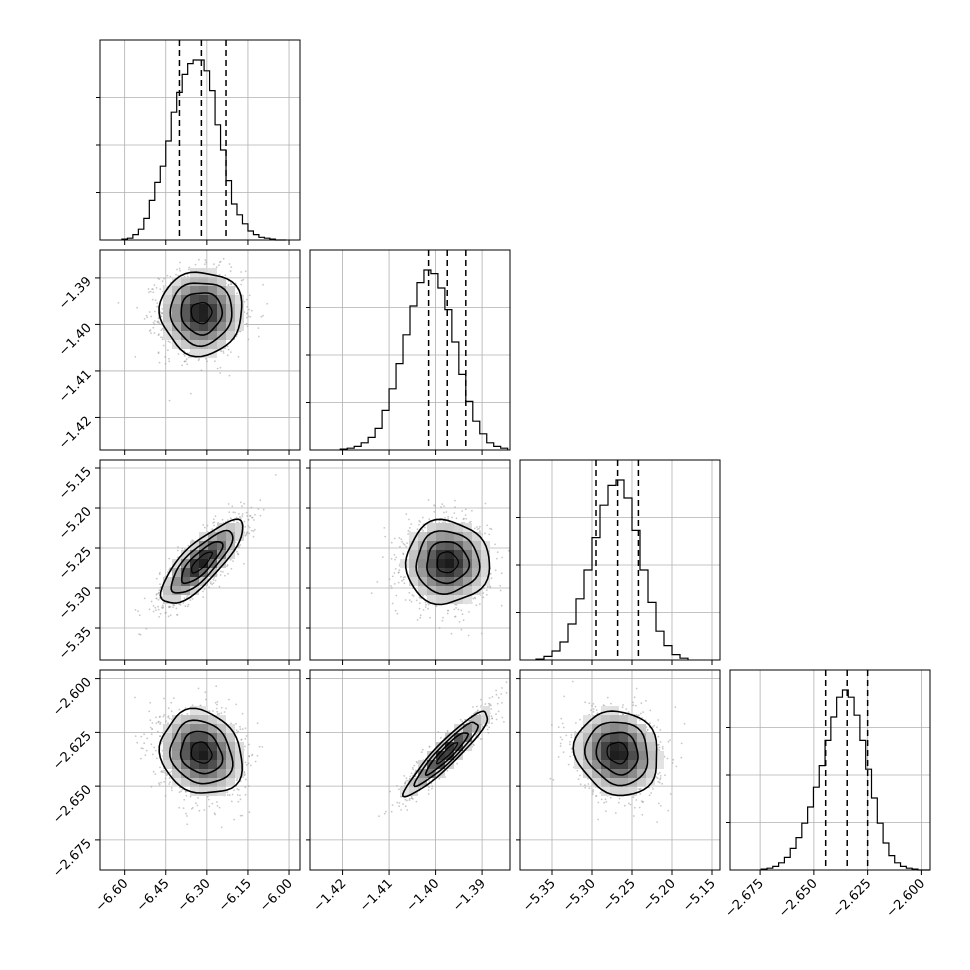 The width and height of the screenshot is (970, 970). I want to click on x-tick-label-1-3: −1.39, so click(469, 895).